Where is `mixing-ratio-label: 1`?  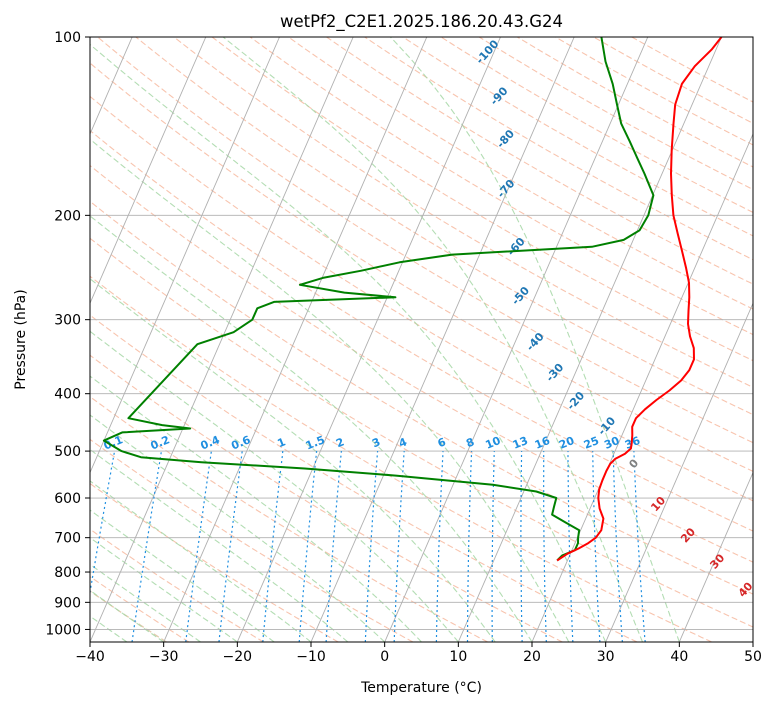
mixing-ratio-label: 1 is located at coordinates (282, 442).